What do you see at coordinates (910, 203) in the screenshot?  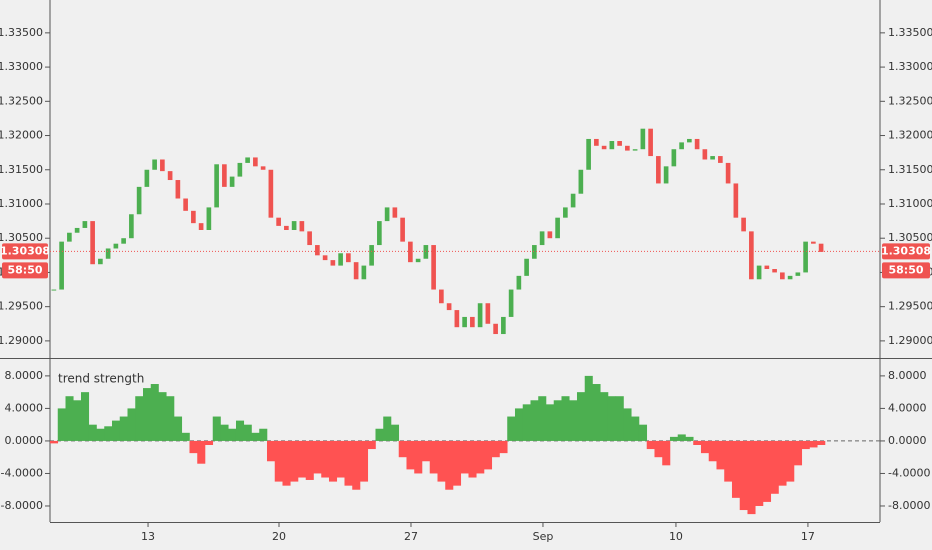 I see `y-tick-label: 1.31000` at bounding box center [910, 203].